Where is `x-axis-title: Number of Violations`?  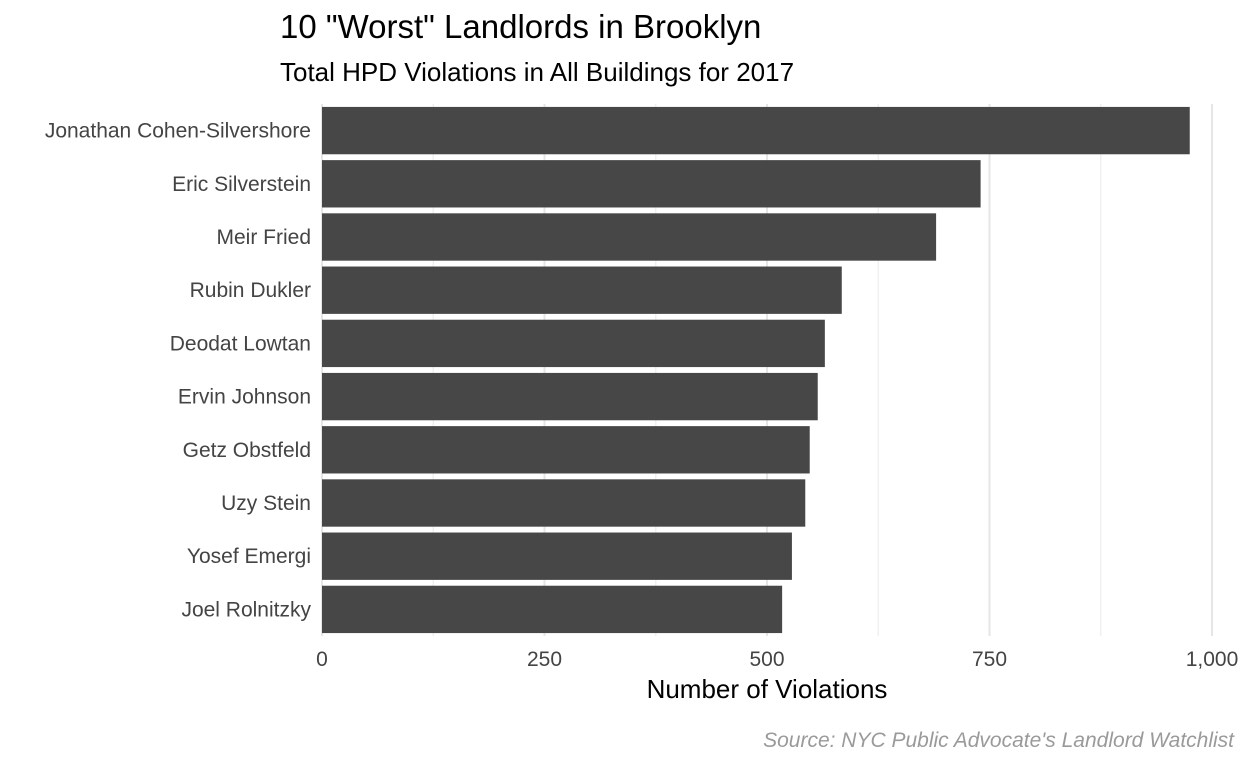
x-axis-title: Number of Violations is located at coordinates (767, 689).